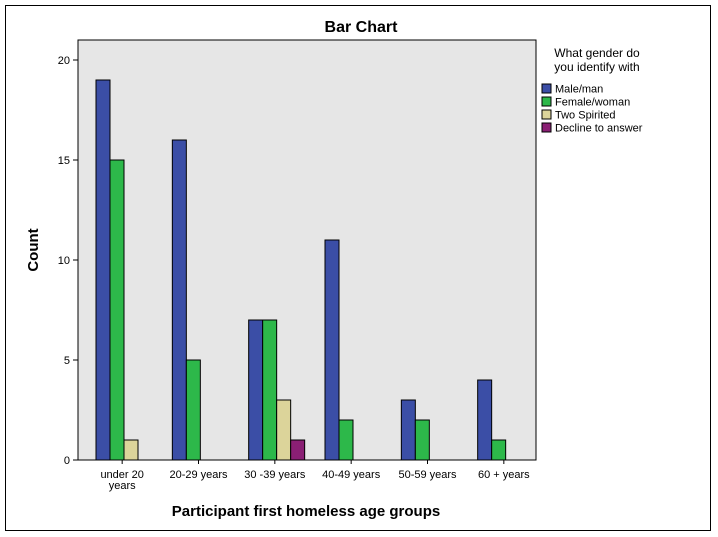 Image resolution: width=718 pixels, height=537 pixels. What do you see at coordinates (362, 27) in the screenshot?
I see `chart-title: Bar Chart` at bounding box center [362, 27].